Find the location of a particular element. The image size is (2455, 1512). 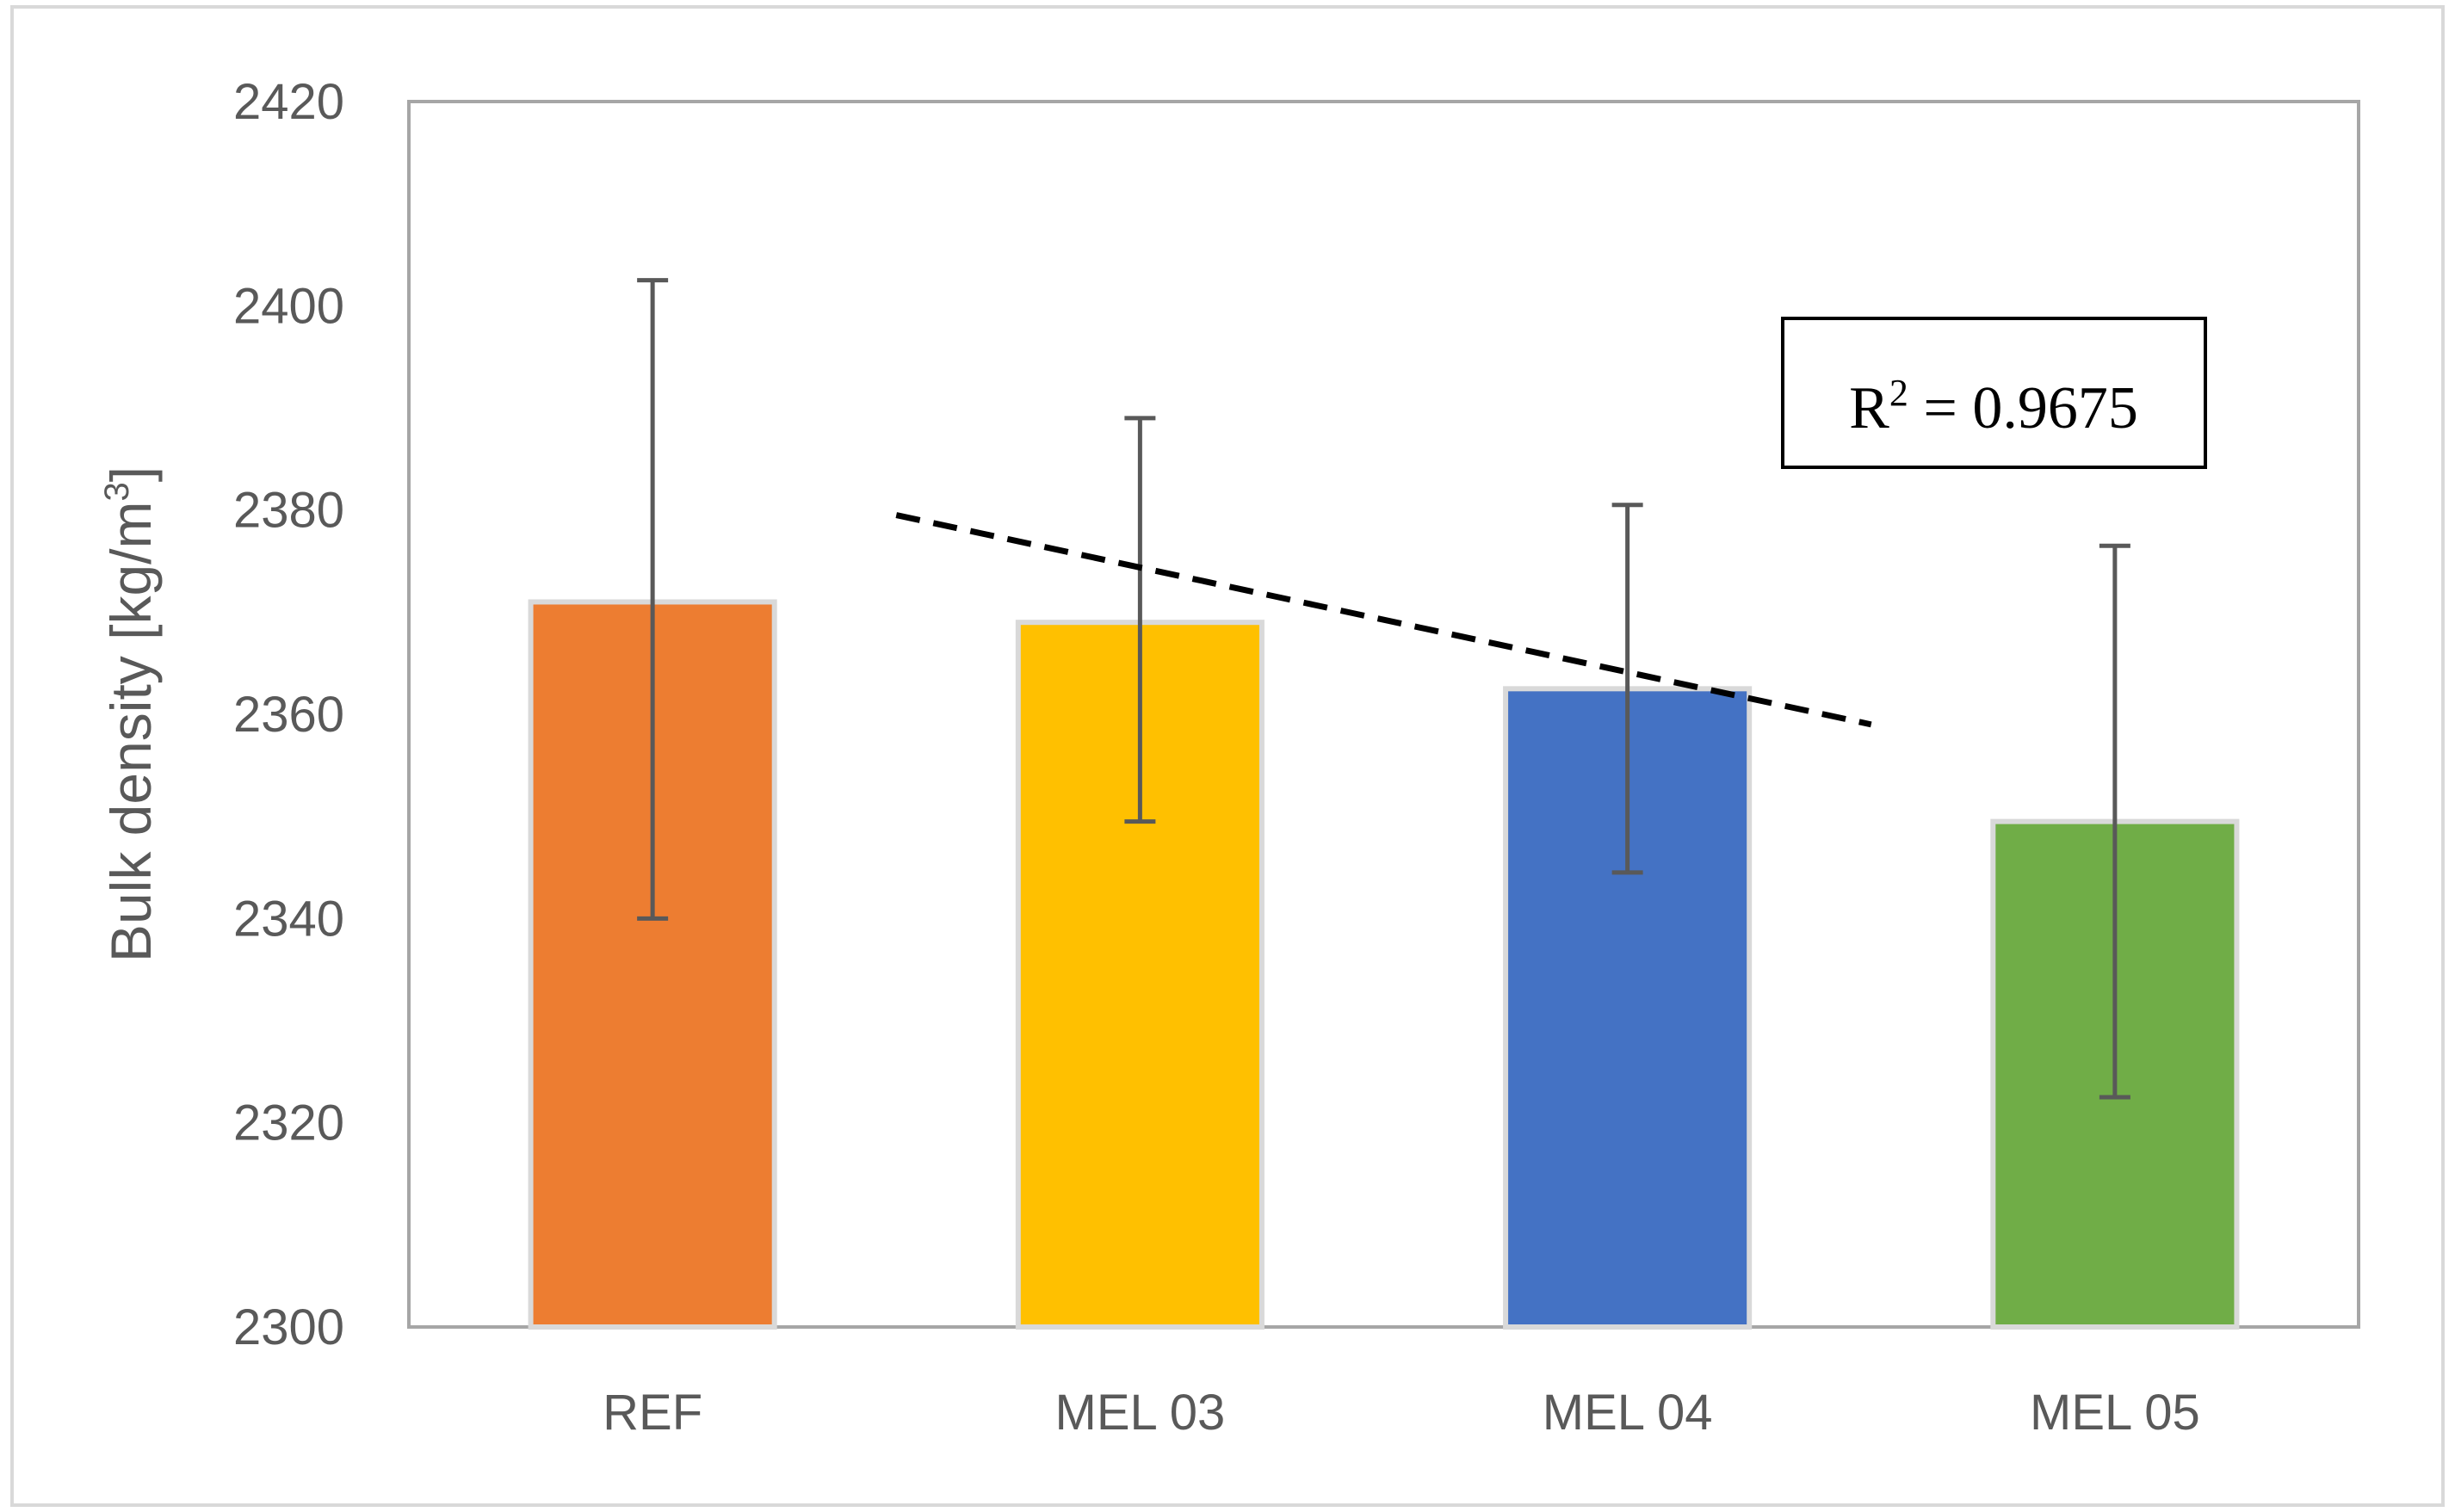

r2-label-main: R is located at coordinates (1869, 408).